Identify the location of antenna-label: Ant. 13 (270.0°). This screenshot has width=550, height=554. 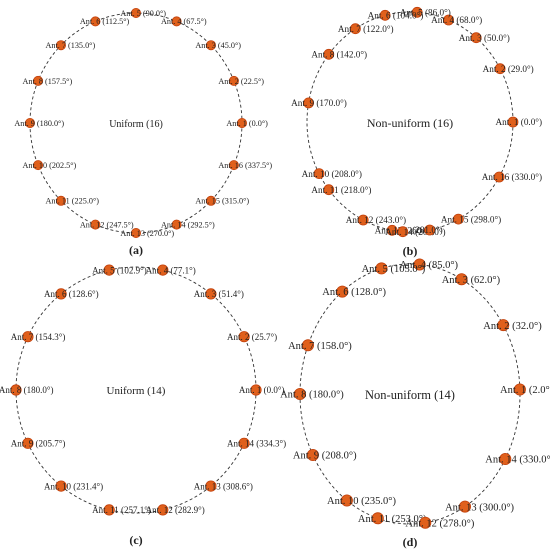
(147, 233).